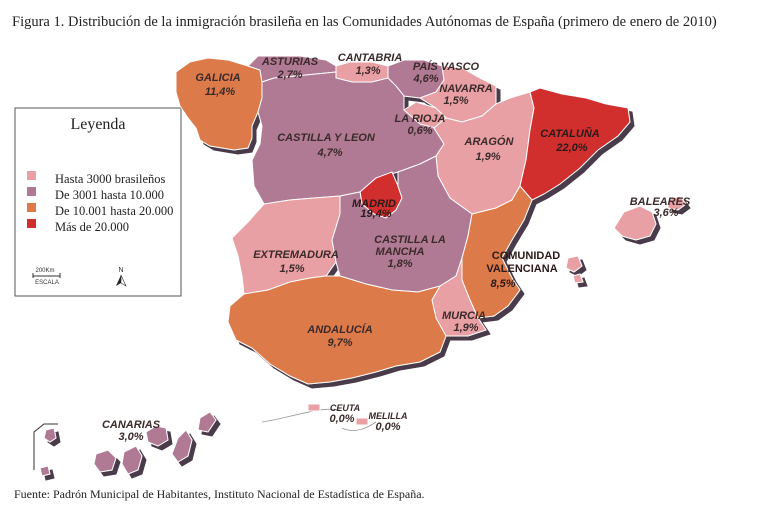 The image size is (767, 512). I want to click on region-baleares-formentera, so click(578, 278).